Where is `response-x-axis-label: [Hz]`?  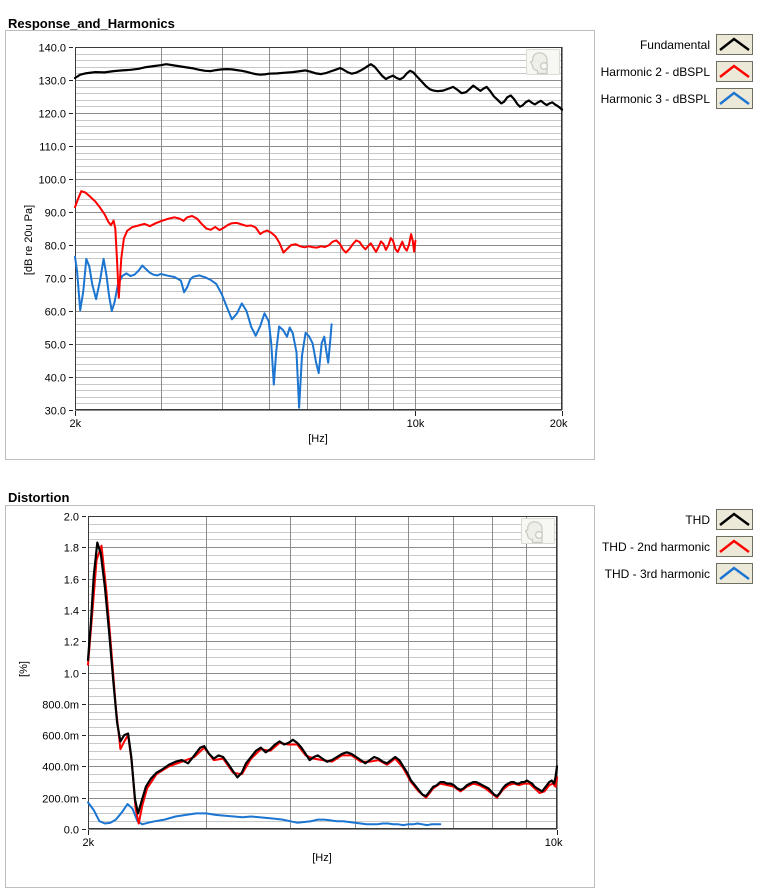 response-x-axis-label: [Hz] is located at coordinates (318, 439).